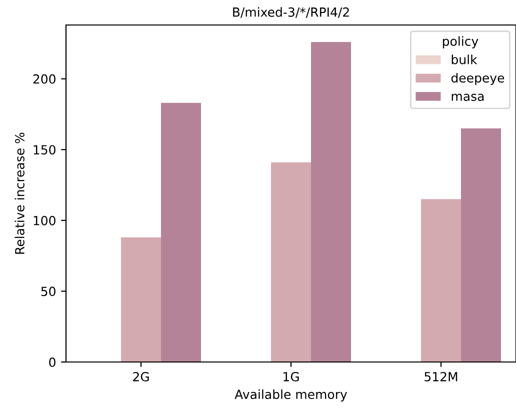 The image size is (516, 408). What do you see at coordinates (48, 291) in the screenshot?
I see `y-tick-label: 50` at bounding box center [48, 291].